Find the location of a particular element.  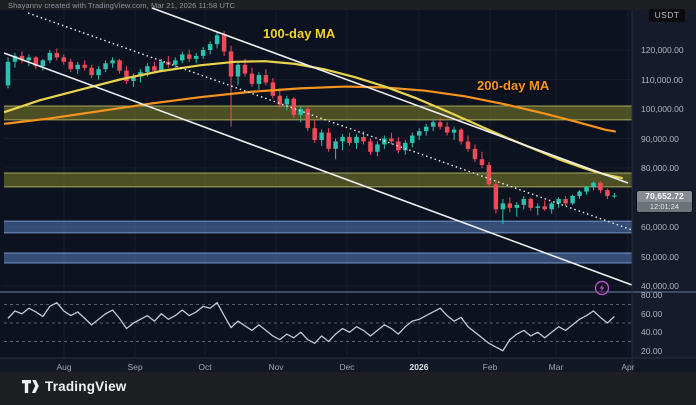

time-axis-label: Dec is located at coordinates (347, 367).